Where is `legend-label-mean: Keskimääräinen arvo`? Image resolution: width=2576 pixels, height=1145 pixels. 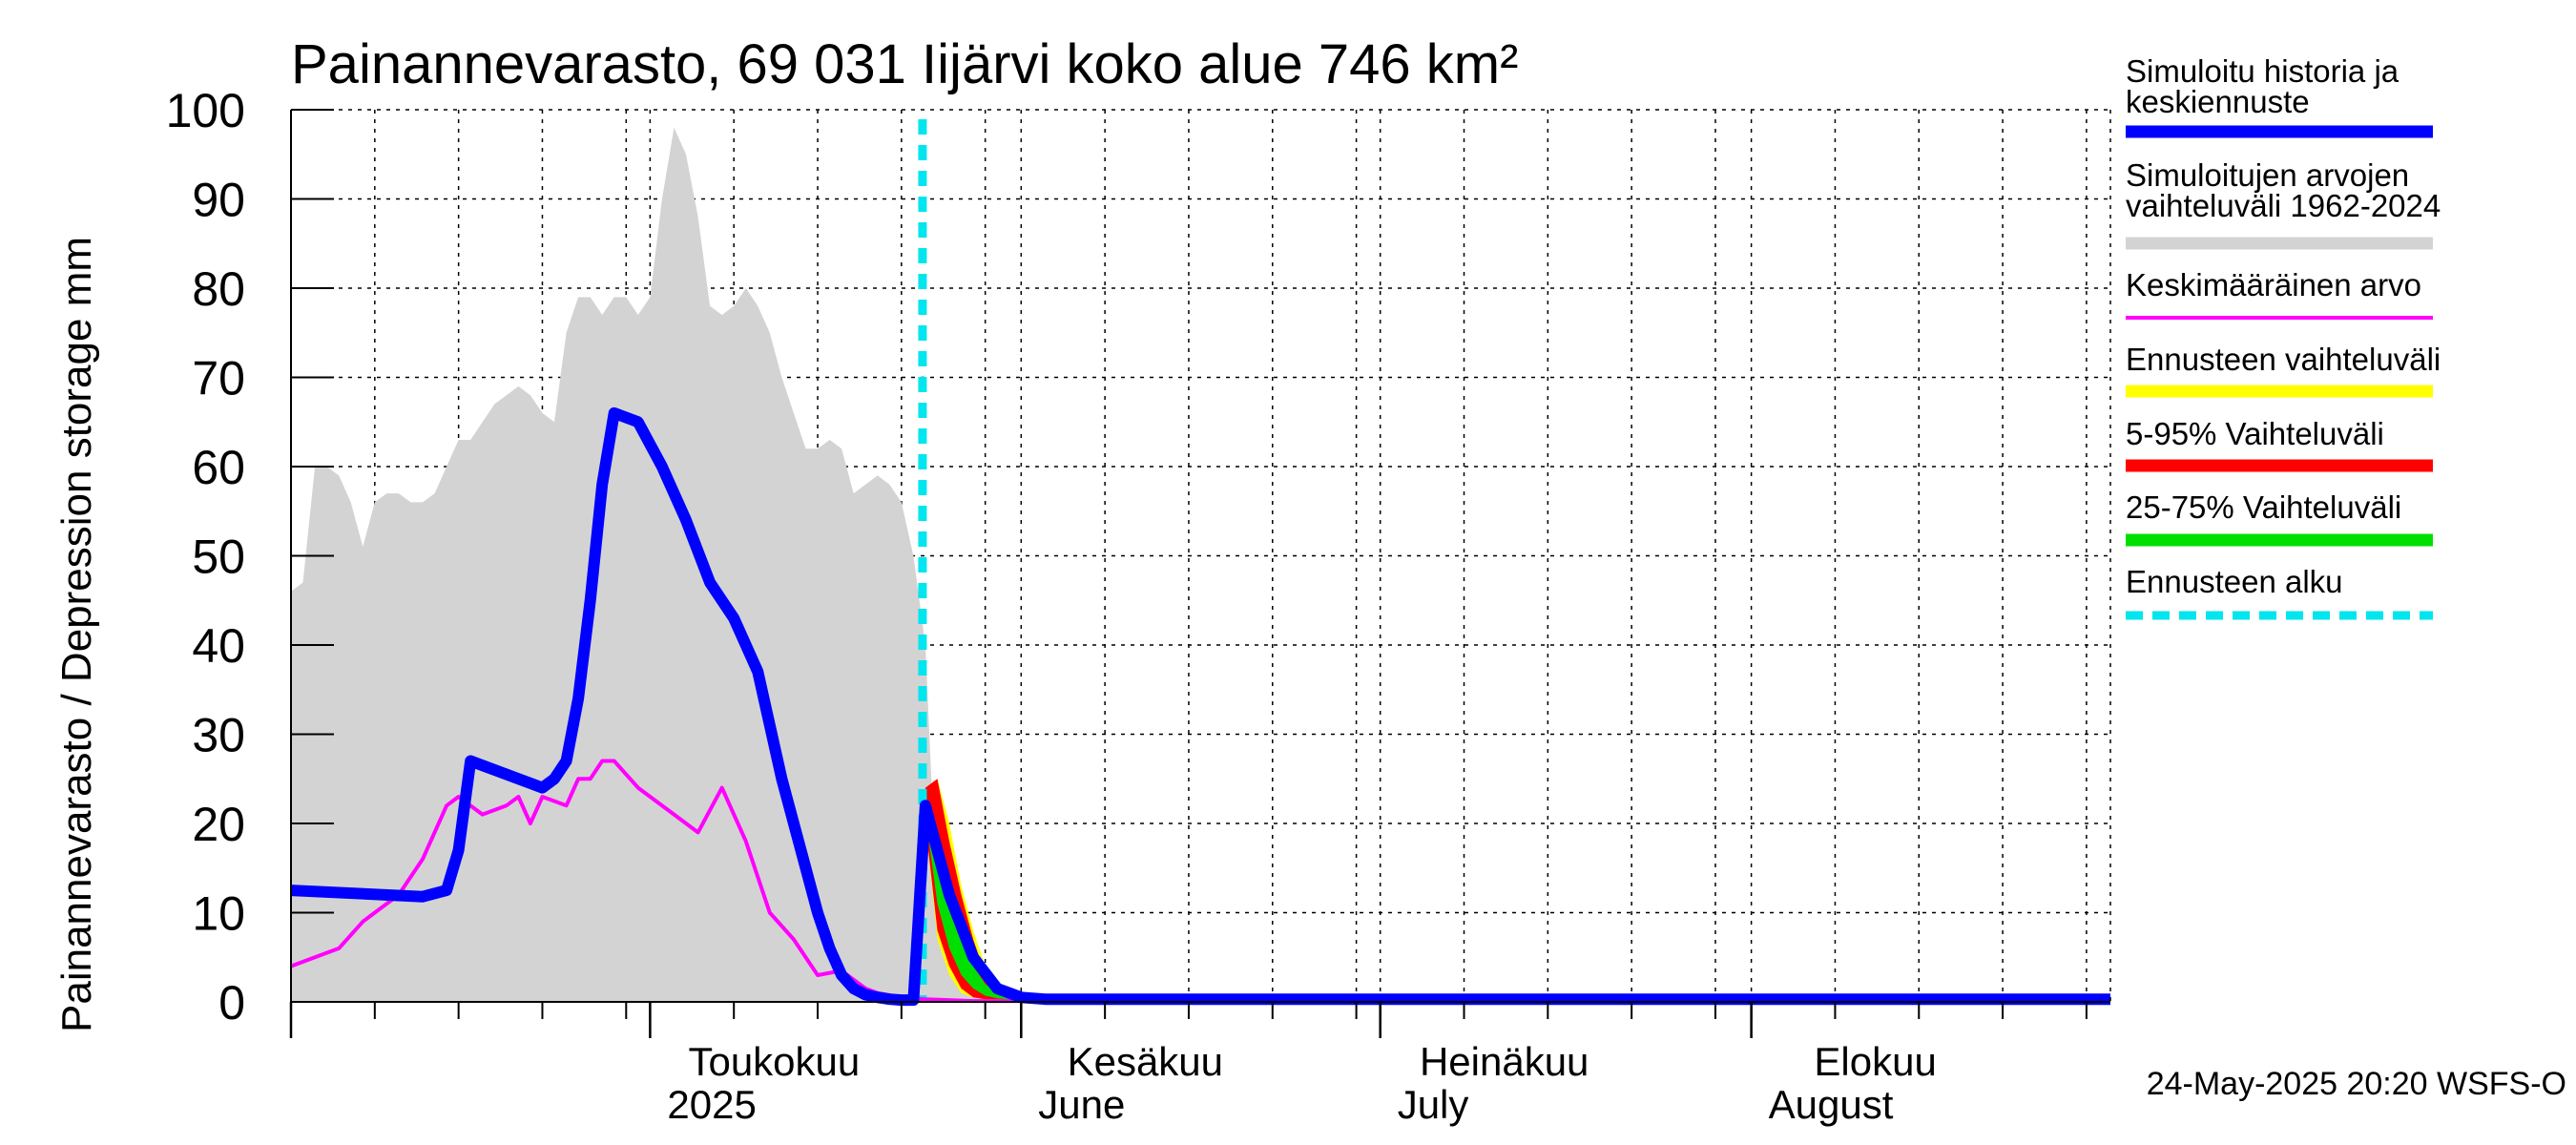
legend-label-mean: Keskimääräinen arvo is located at coordinates (2273, 284).